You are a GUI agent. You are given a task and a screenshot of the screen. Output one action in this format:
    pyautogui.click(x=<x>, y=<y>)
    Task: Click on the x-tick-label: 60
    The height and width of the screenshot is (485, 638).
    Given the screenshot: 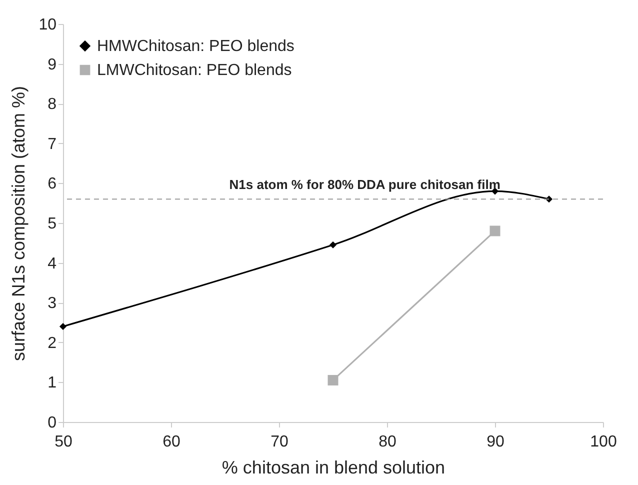 What is the action you would take?
    pyautogui.click(x=171, y=442)
    